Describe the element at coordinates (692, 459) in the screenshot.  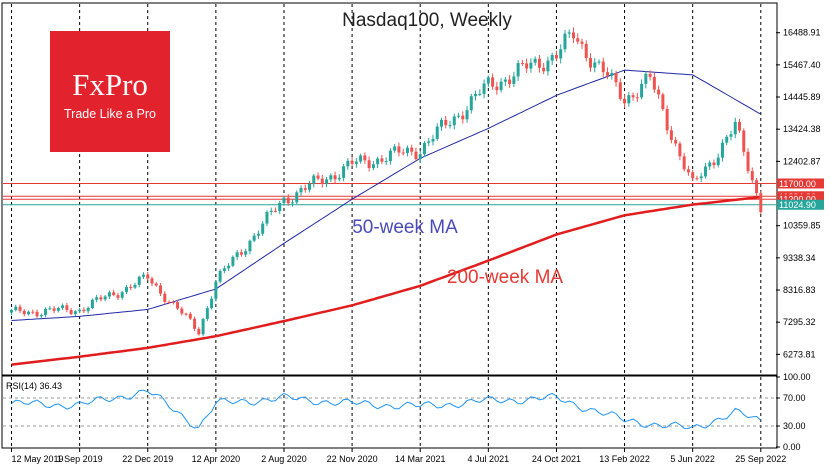
I see `x-tick-label: 5 Jun 2022` at that location.